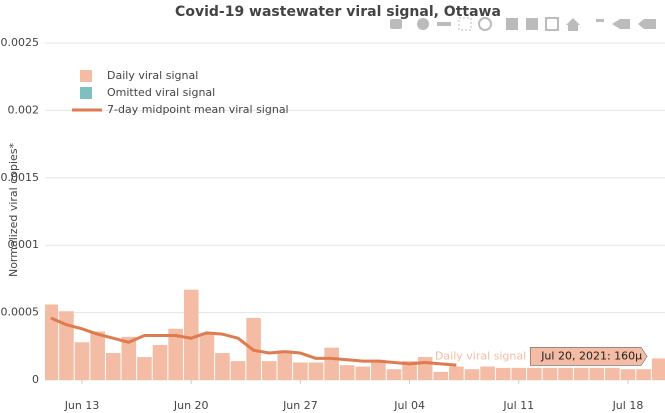  I want to click on chart-title: Covid-19 wastewater viral signal, Ottawa, so click(338, 12).